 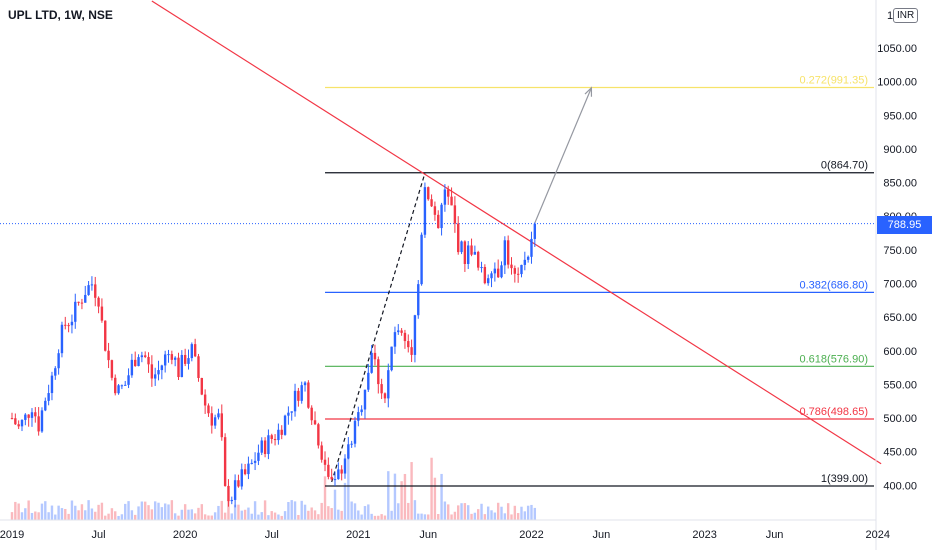 What do you see at coordinates (272, 535) in the screenshot?
I see `time-tick-label: Jul` at bounding box center [272, 535].